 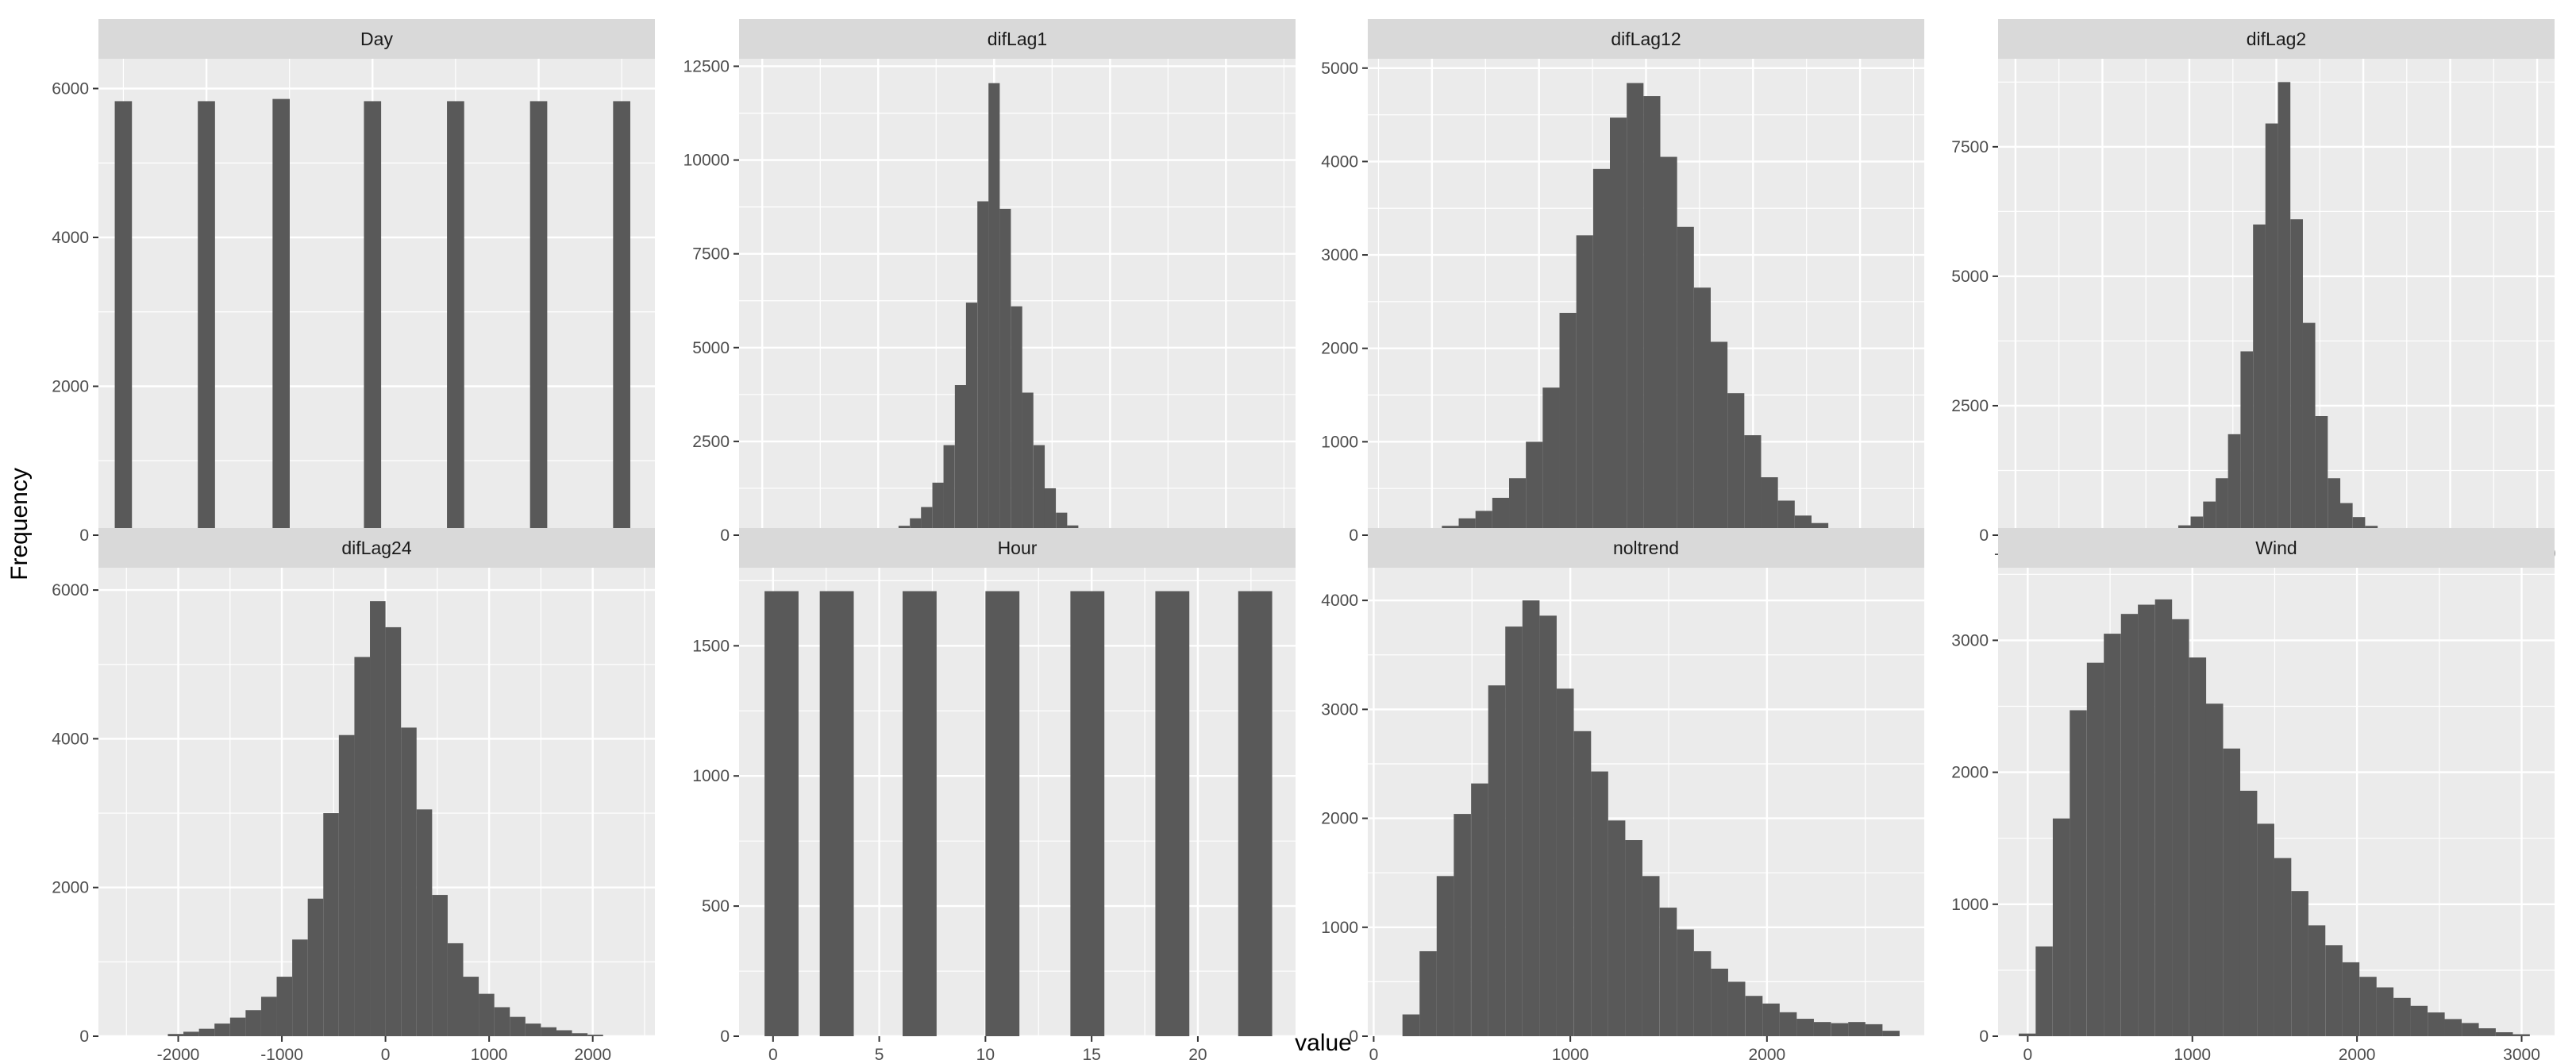 I want to click on x-tick-label: -1000, so click(x=281, y=1055).